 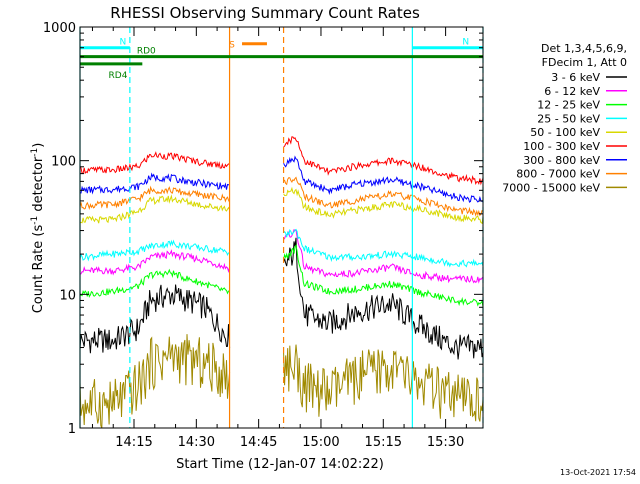 What do you see at coordinates (568, 118) in the screenshot?
I see `legend-label: 25 - 50 keV` at bounding box center [568, 118].